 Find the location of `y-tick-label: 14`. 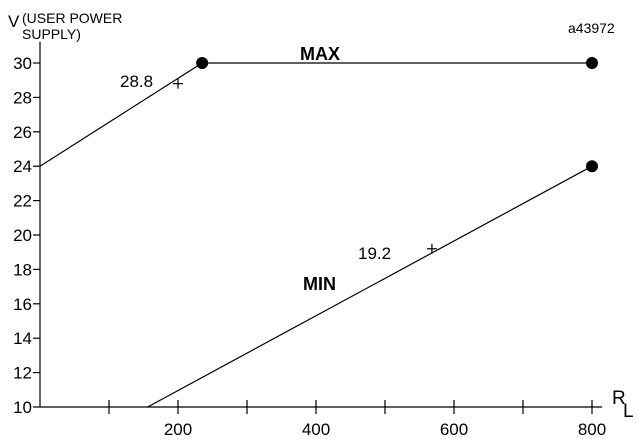

y-tick-label: 14 is located at coordinates (22, 338).